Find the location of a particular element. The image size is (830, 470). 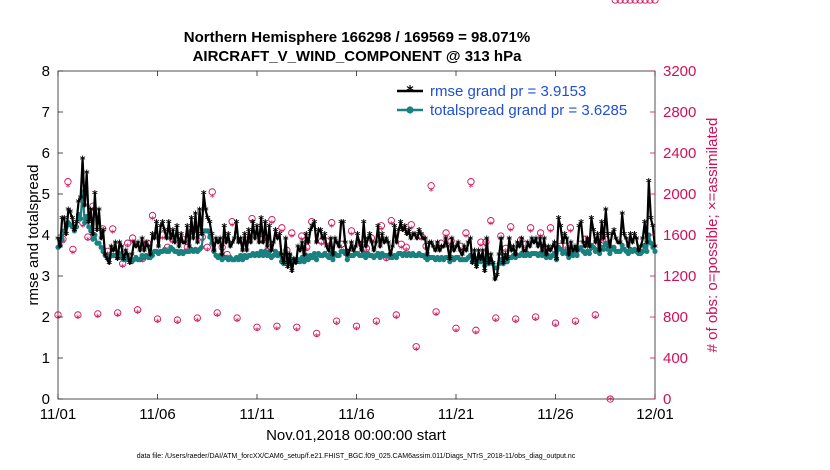

legend-rmse-label: rmse grand pr = 3.9153 is located at coordinates (508, 91).